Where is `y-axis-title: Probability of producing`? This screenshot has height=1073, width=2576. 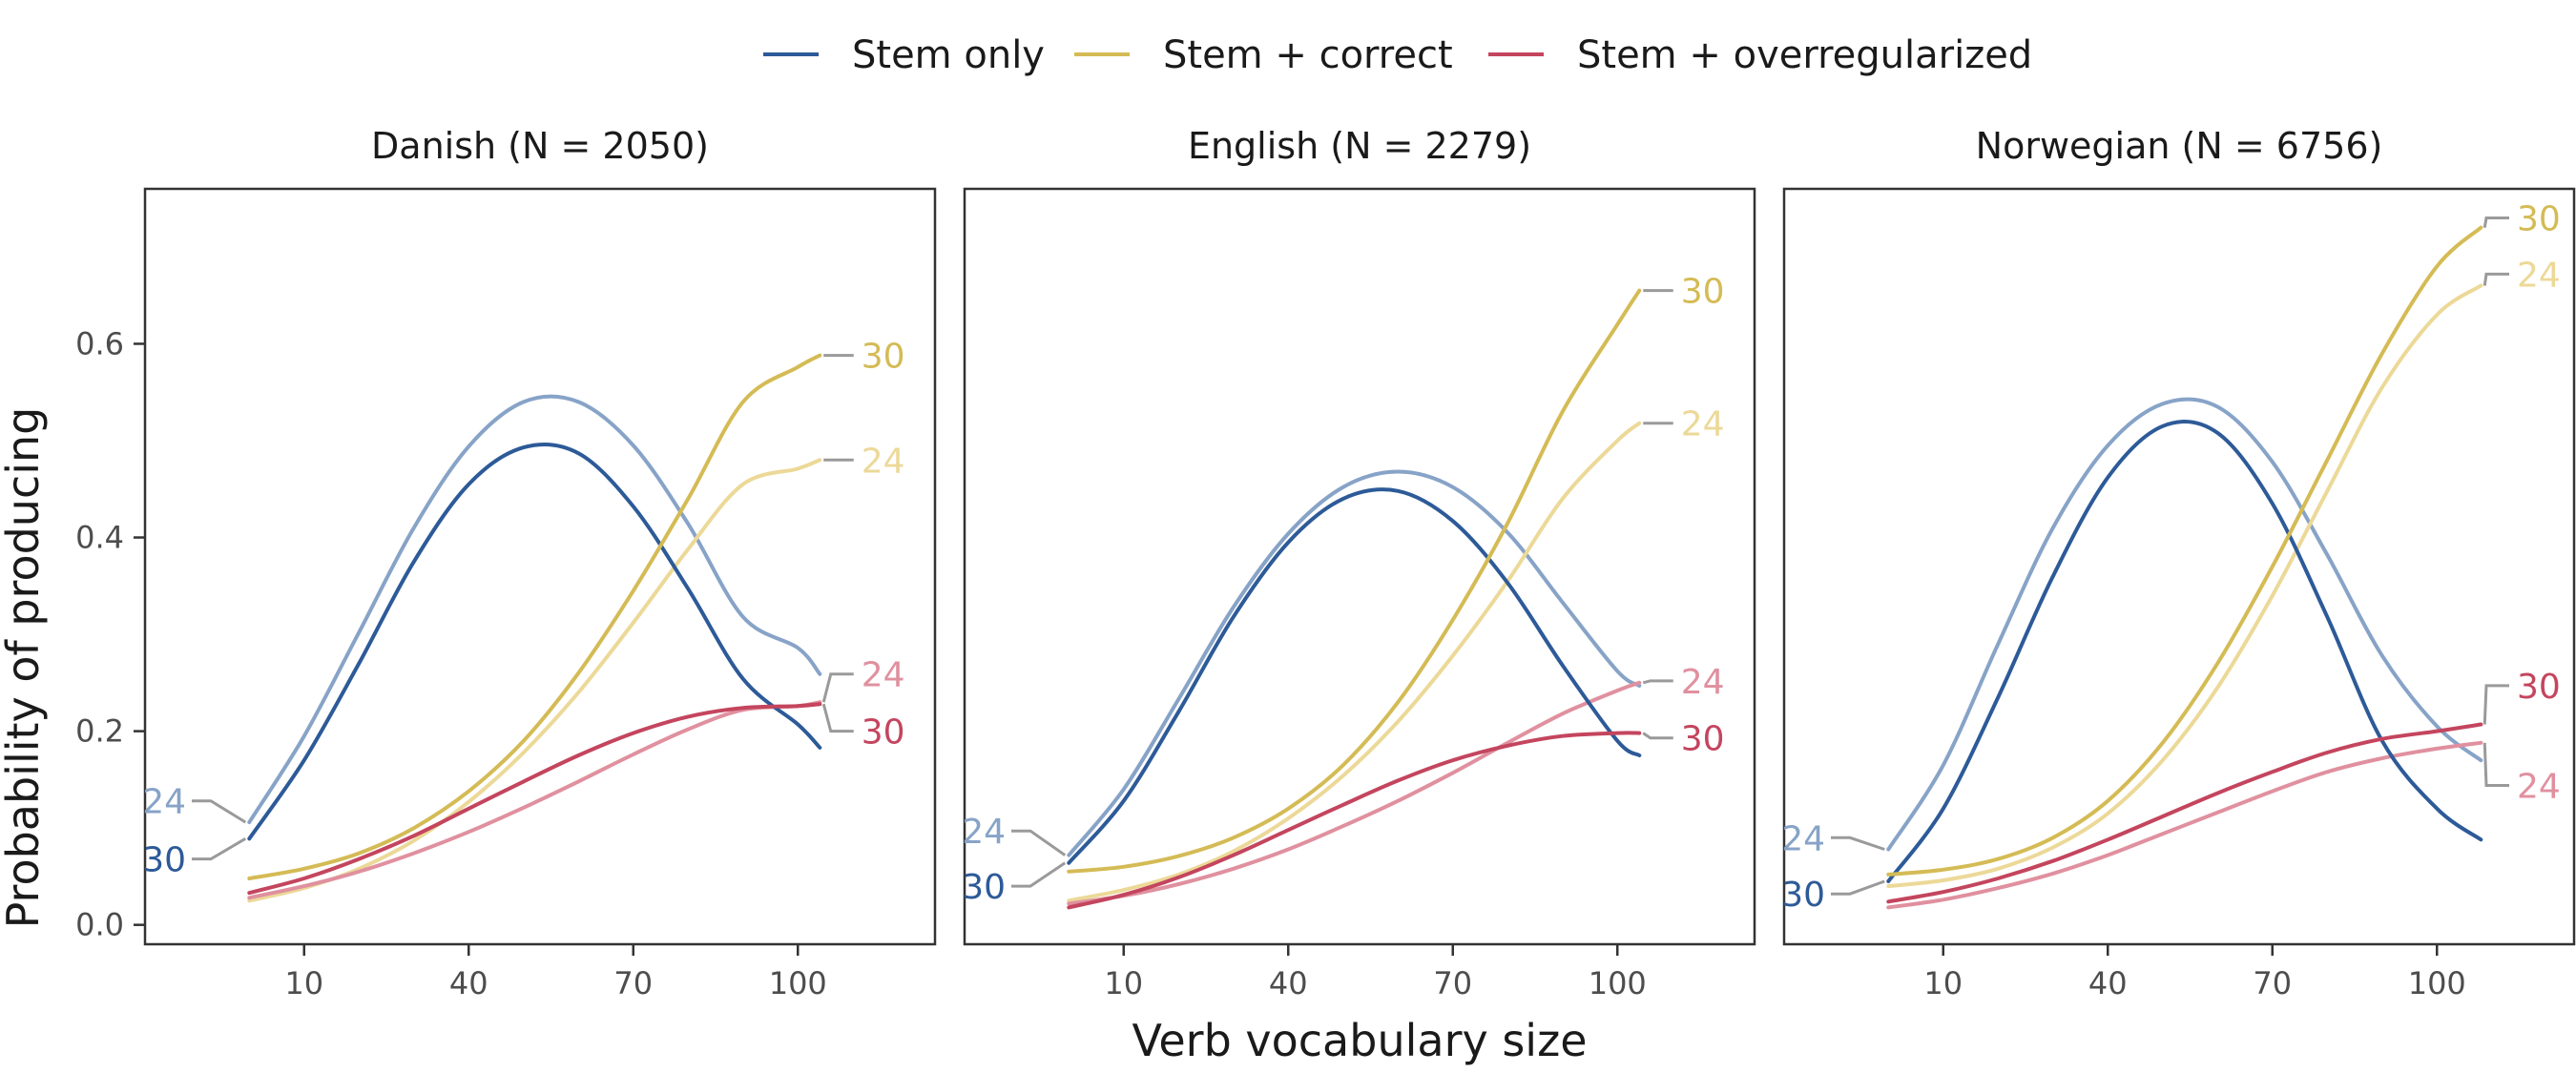 y-axis-title: Probability of producing is located at coordinates (24, 668).